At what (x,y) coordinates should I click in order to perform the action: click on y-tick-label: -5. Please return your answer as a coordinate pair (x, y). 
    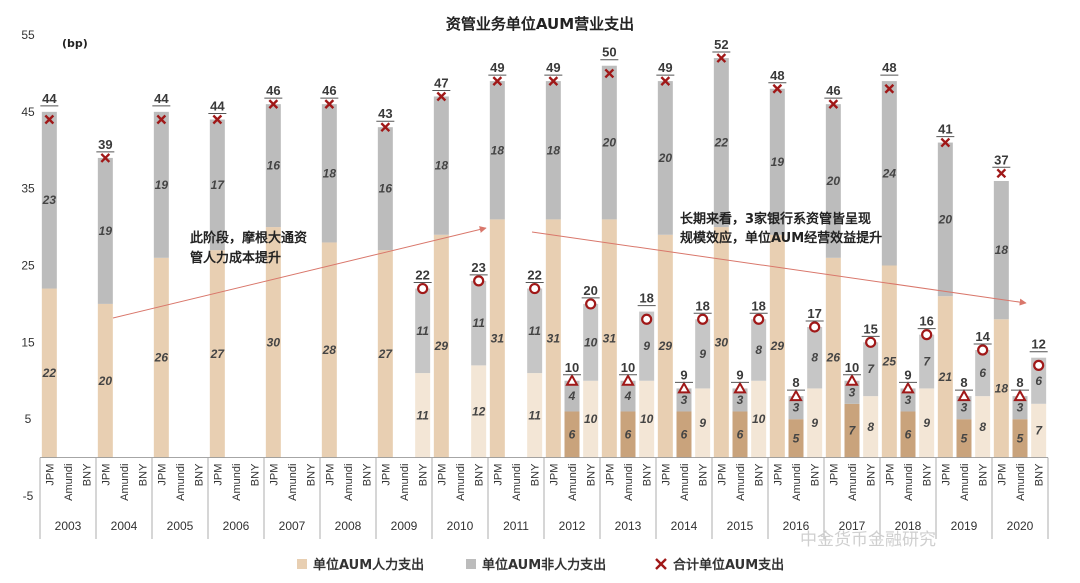
    Looking at the image, I should click on (28, 496).